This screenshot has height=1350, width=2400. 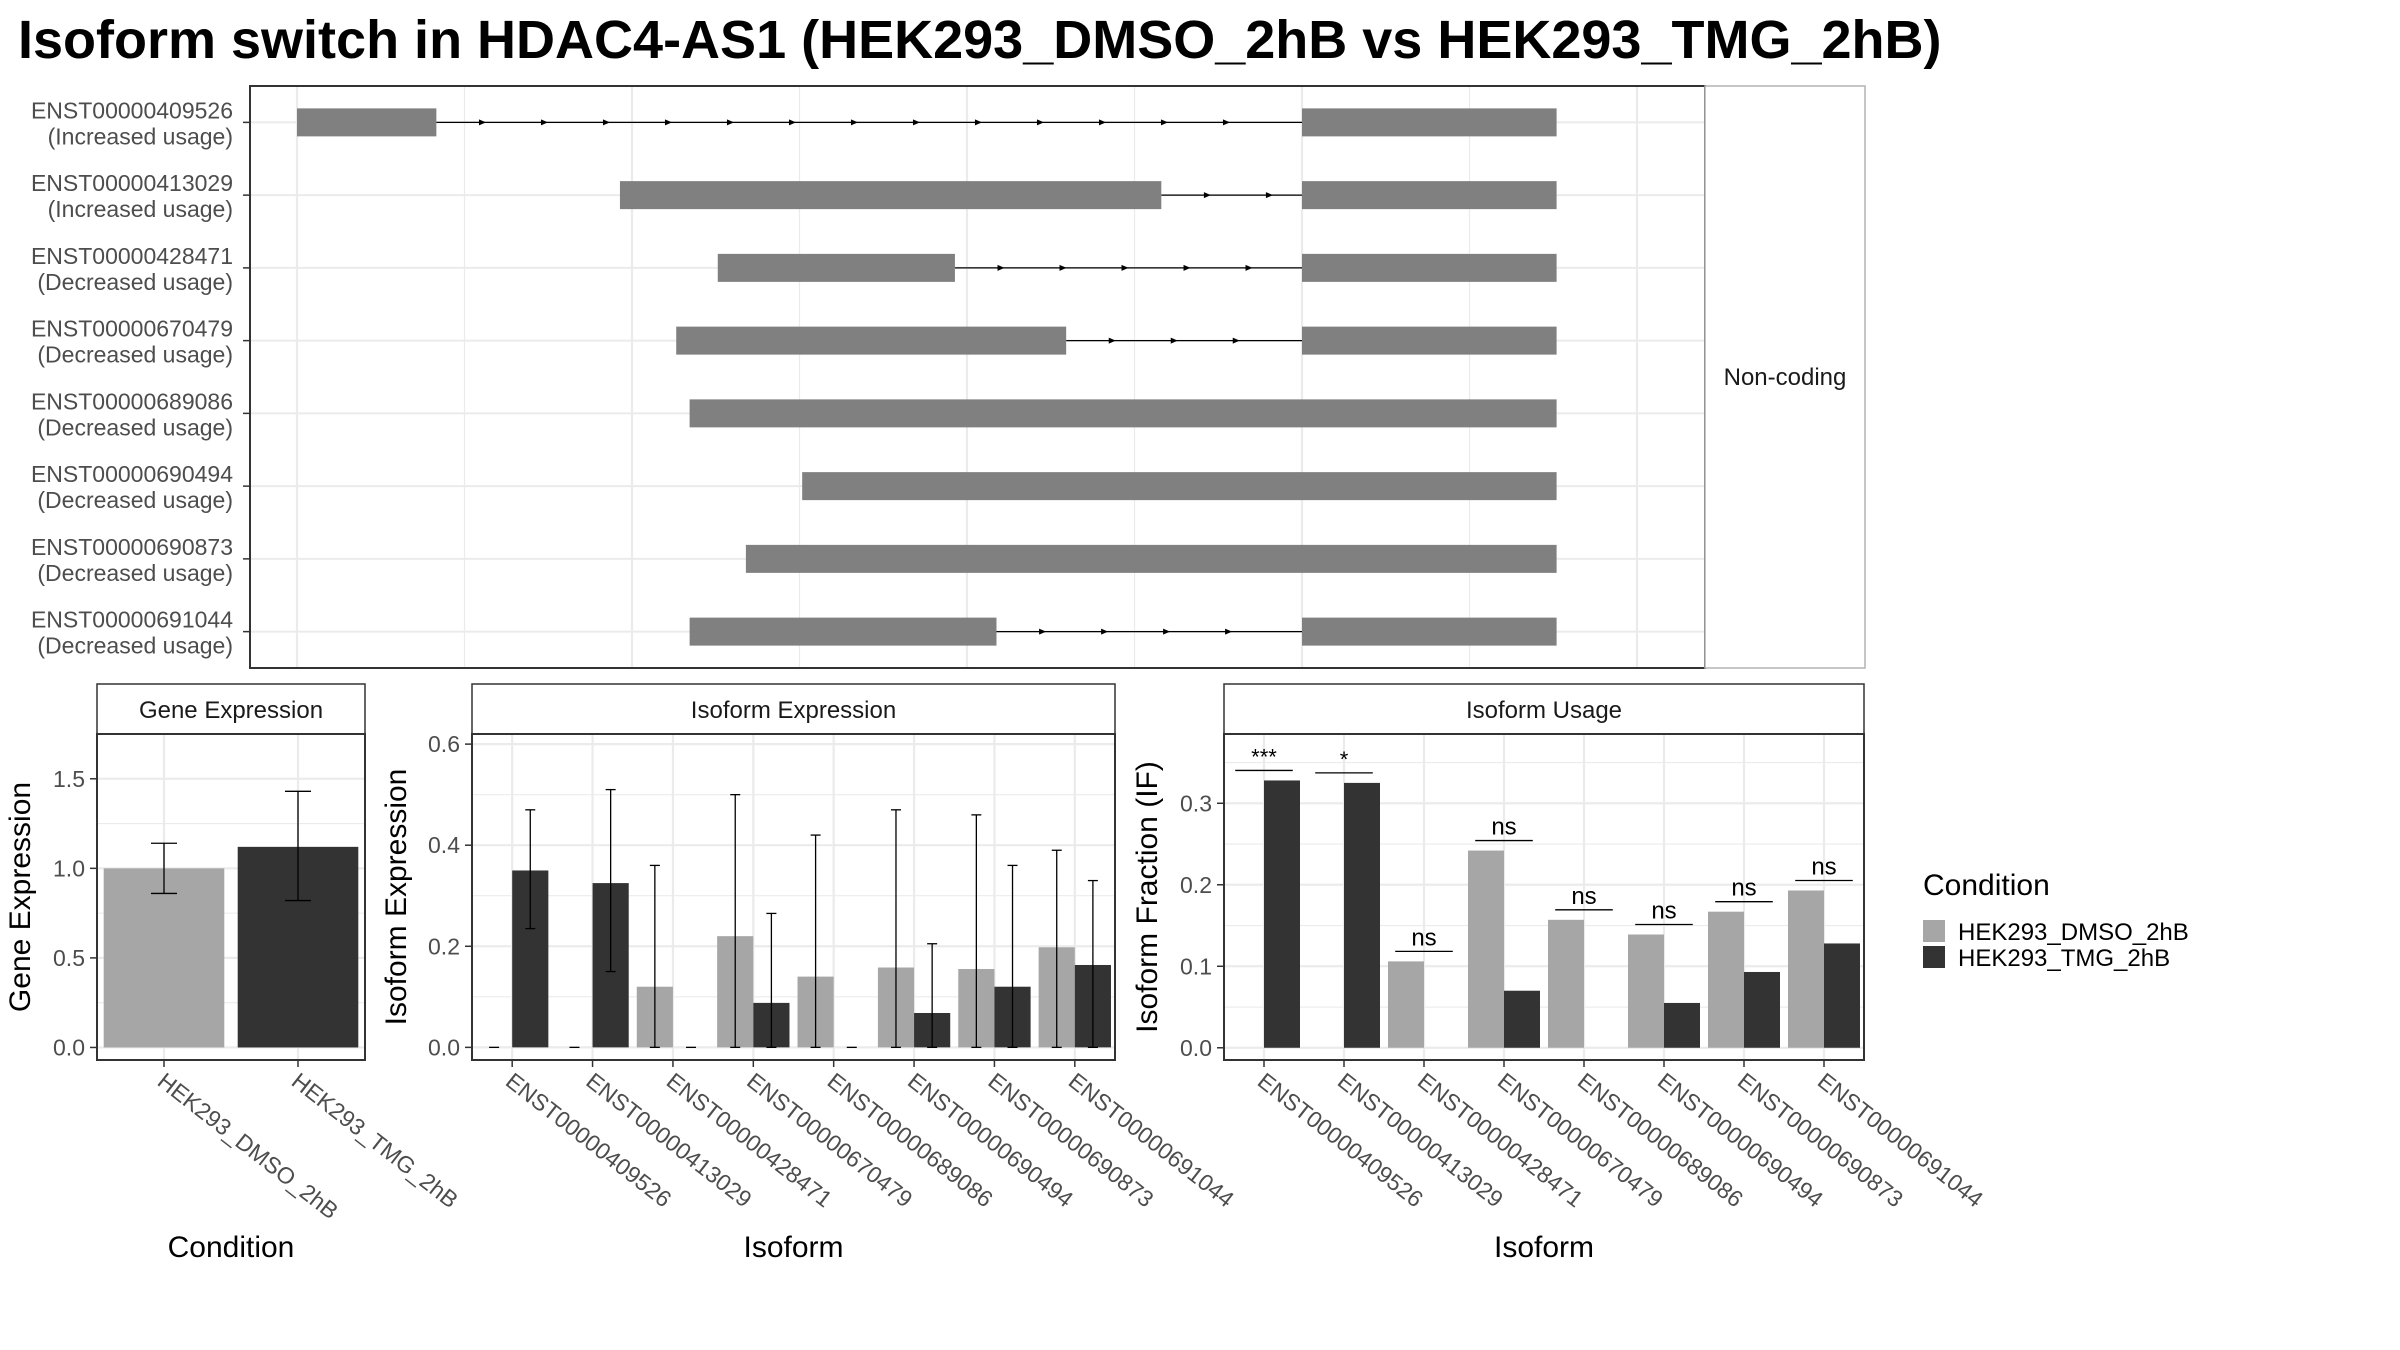 What do you see at coordinates (2073, 932) in the screenshot?
I see `legend-label-dmso: HEK293_DMSO_2hB` at bounding box center [2073, 932].